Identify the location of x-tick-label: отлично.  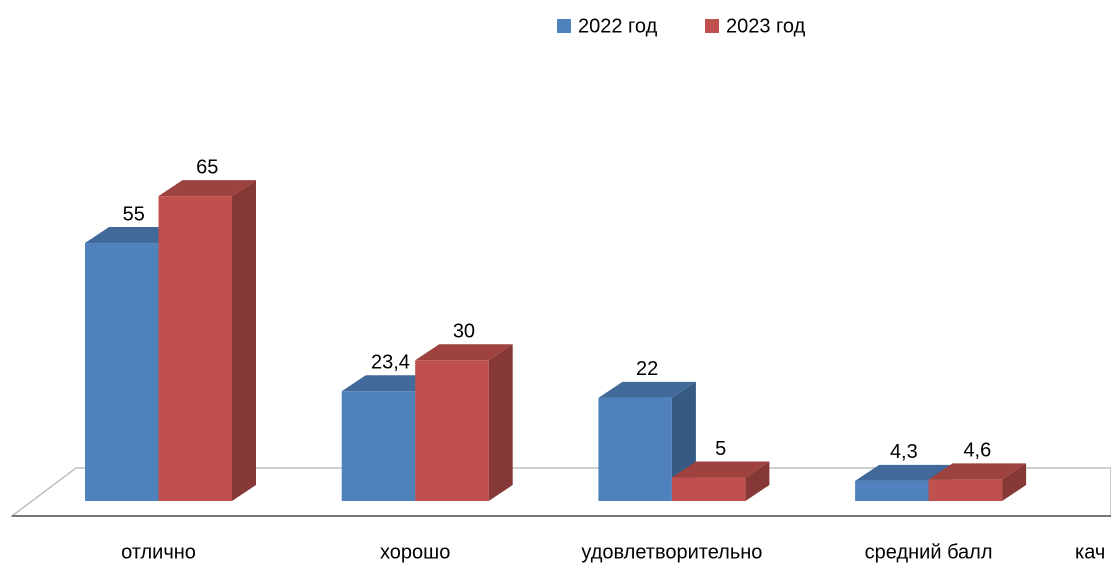
(158, 552).